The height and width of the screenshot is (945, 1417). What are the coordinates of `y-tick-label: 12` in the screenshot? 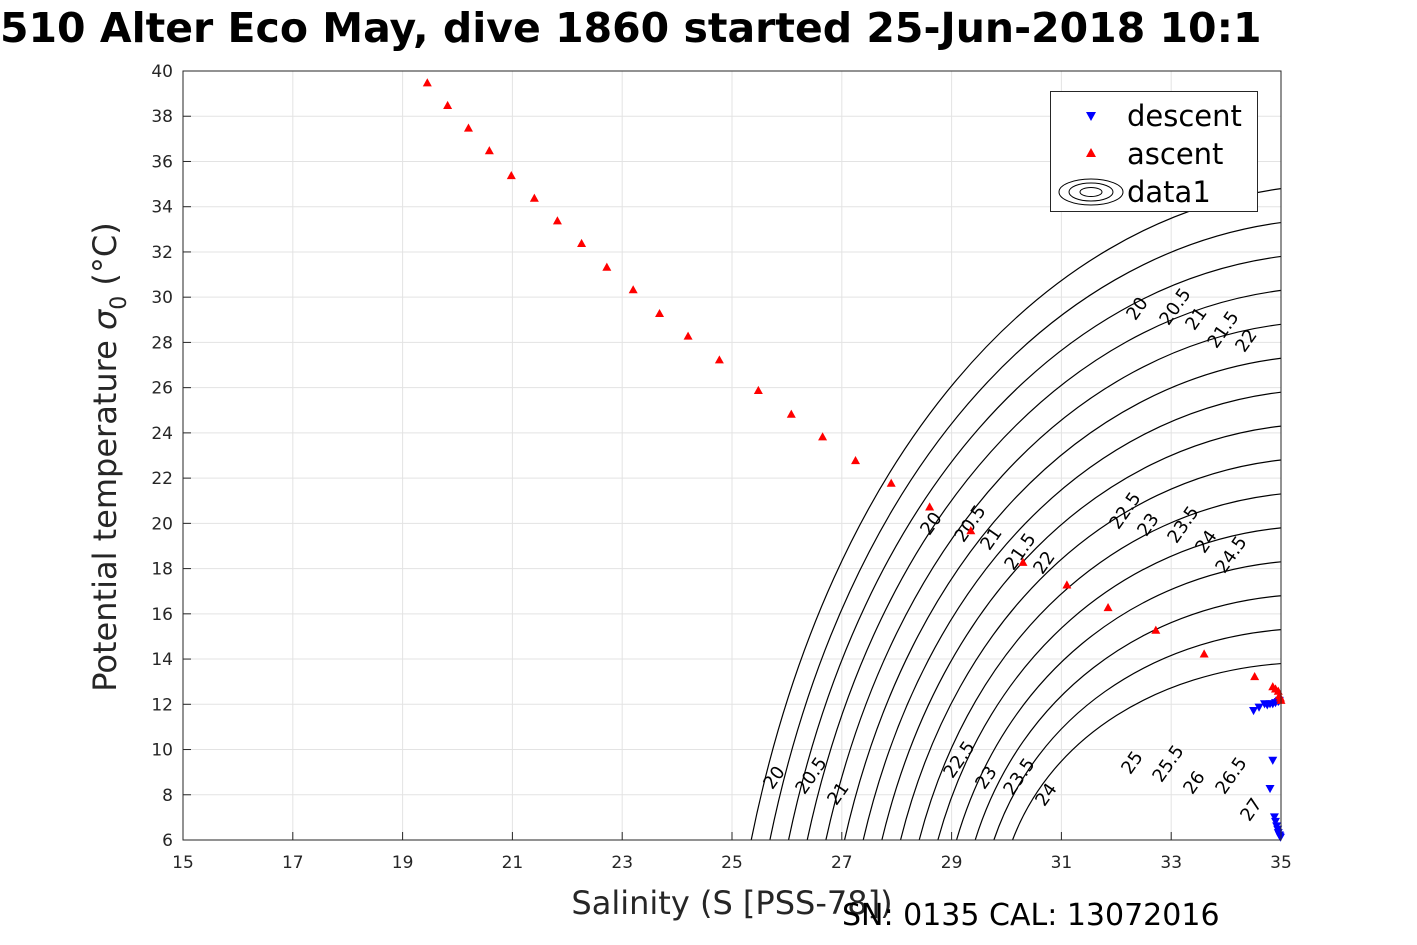 It's located at (162, 705).